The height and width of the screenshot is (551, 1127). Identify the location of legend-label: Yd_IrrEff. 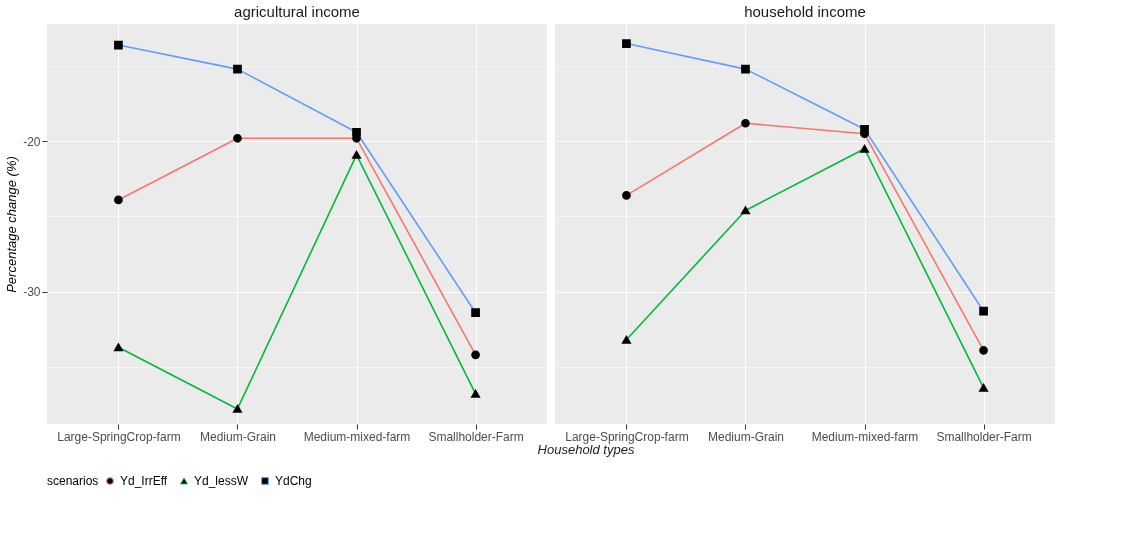
(144, 481).